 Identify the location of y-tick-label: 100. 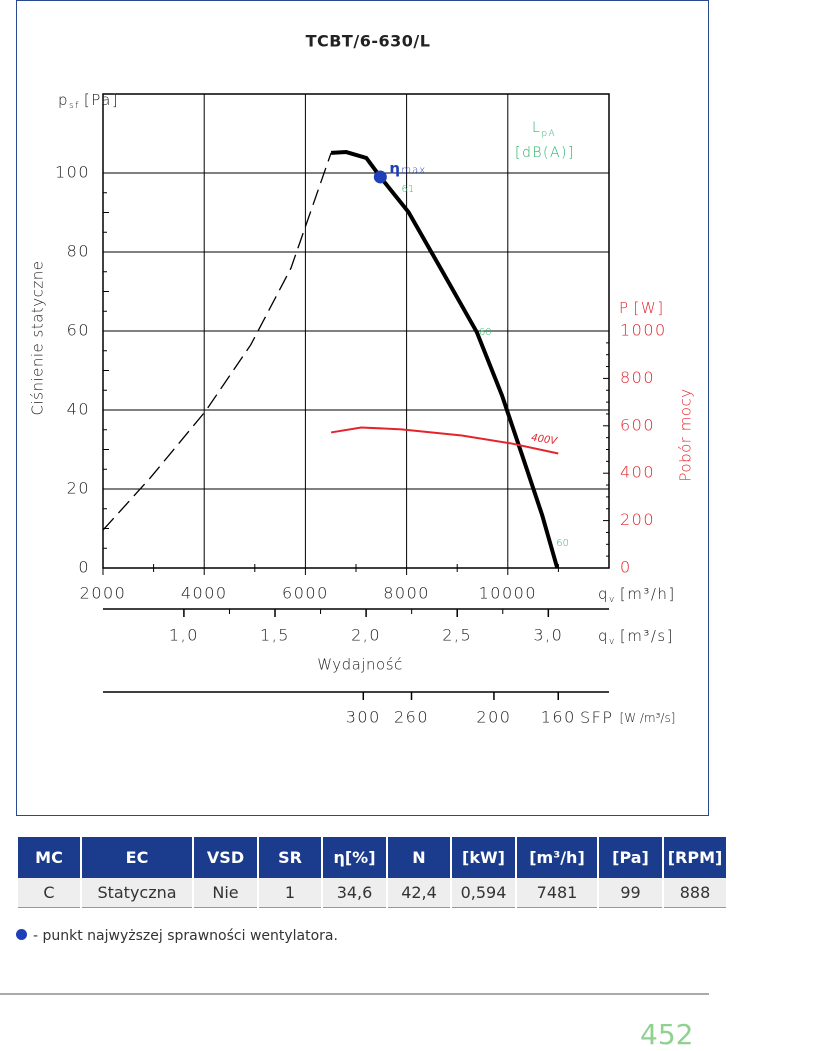
(72, 172).